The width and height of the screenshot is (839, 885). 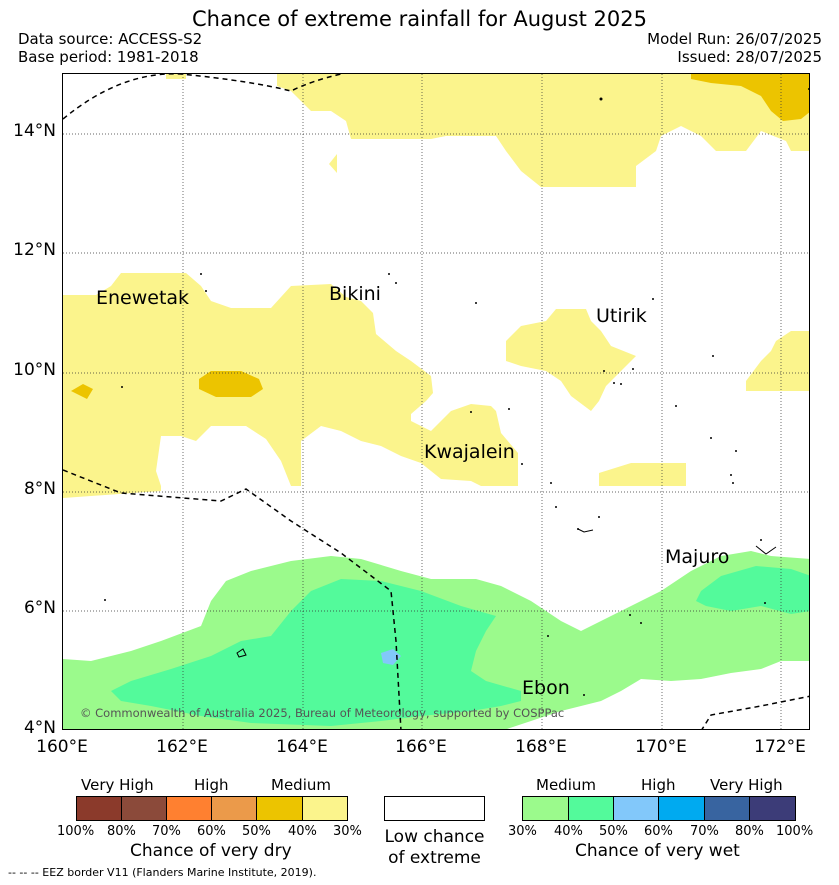 I want to click on place-label-utirik: Utirik, so click(x=621, y=316).